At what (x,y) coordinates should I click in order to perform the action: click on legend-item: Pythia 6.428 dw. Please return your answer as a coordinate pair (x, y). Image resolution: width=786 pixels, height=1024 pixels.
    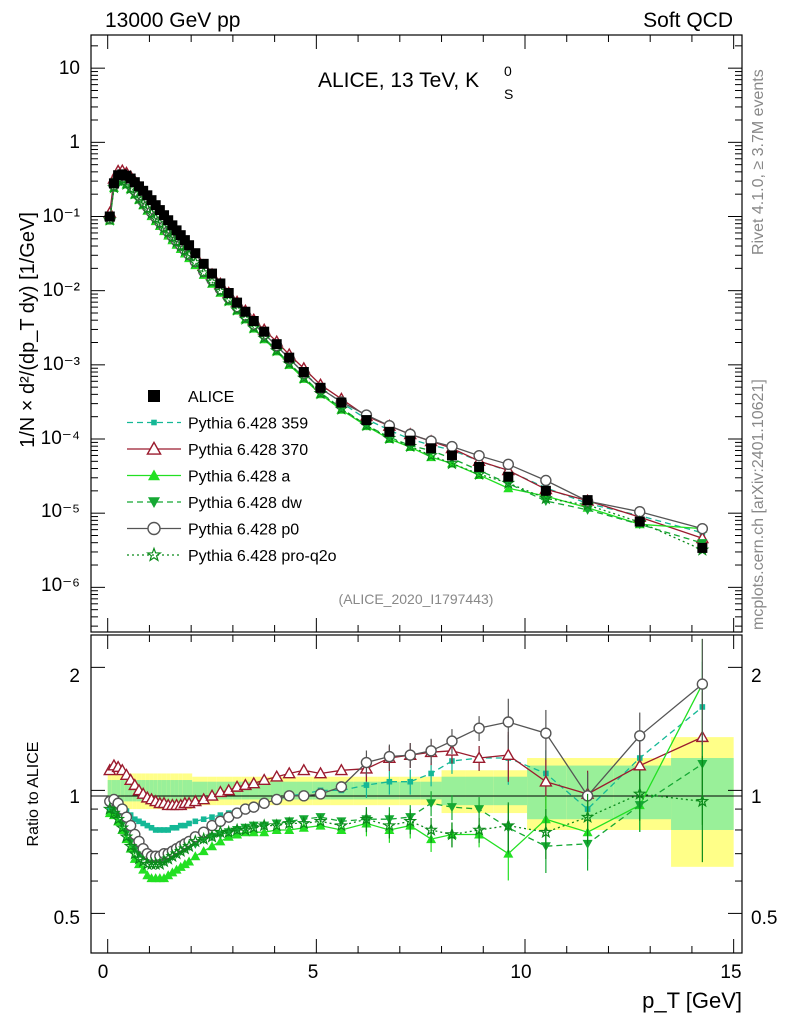
    Looking at the image, I should click on (214, 503).